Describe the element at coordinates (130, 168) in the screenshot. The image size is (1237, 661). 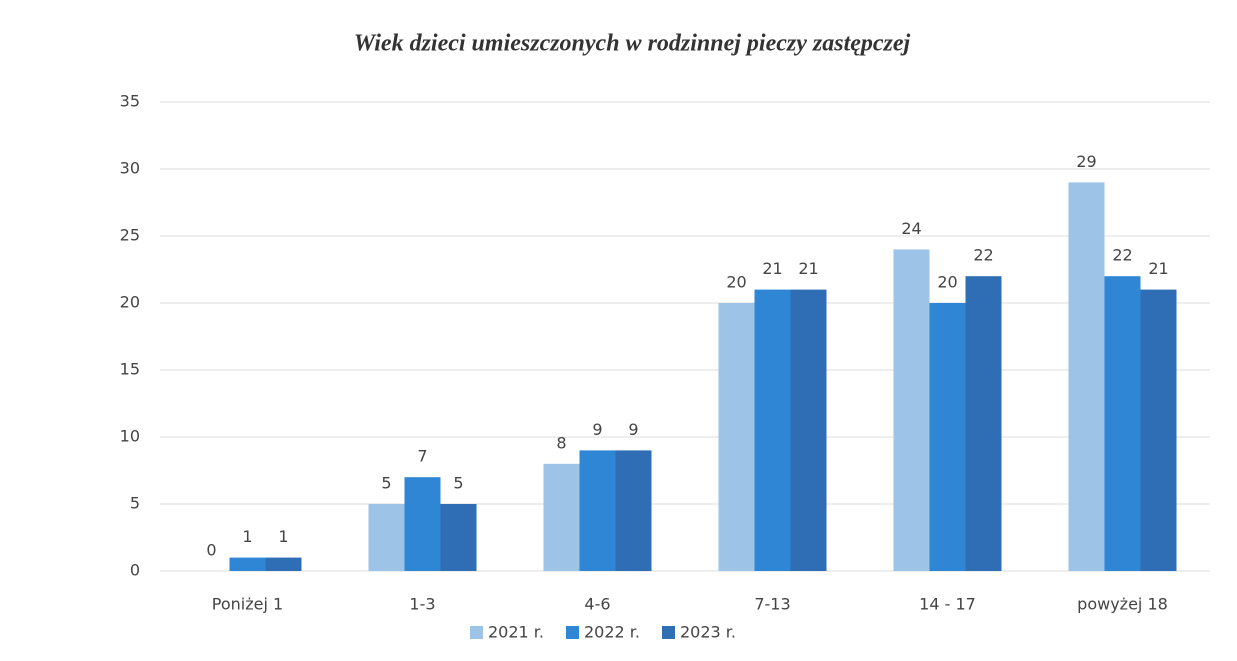
I see `y-tick-label: 30` at that location.